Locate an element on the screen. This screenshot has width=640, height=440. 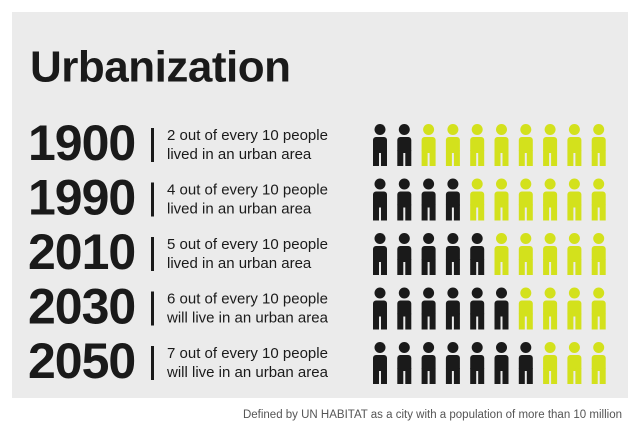
year-label: 1900 is located at coordinates (81, 143).